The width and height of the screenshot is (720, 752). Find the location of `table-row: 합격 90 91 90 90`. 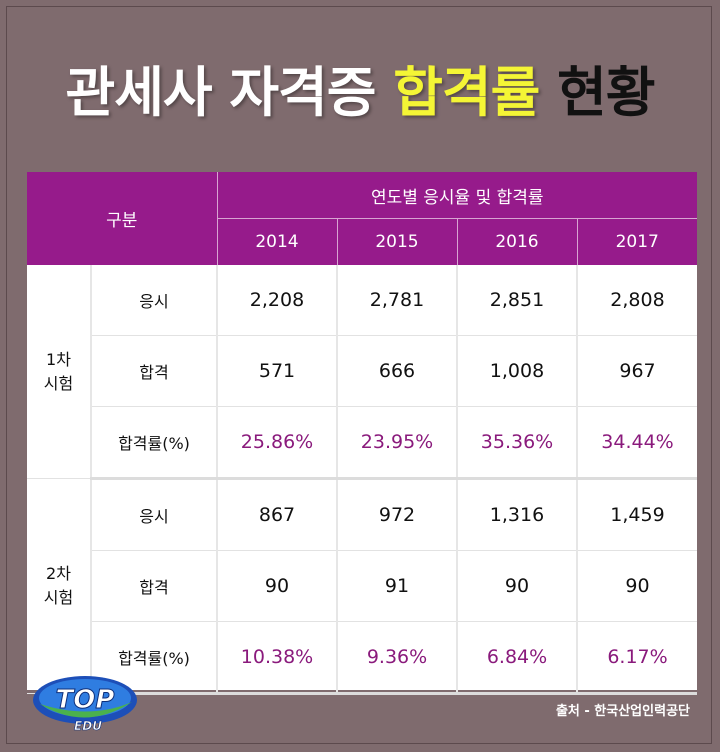

table-row: 합격 90 91 90 90 is located at coordinates (362, 586).